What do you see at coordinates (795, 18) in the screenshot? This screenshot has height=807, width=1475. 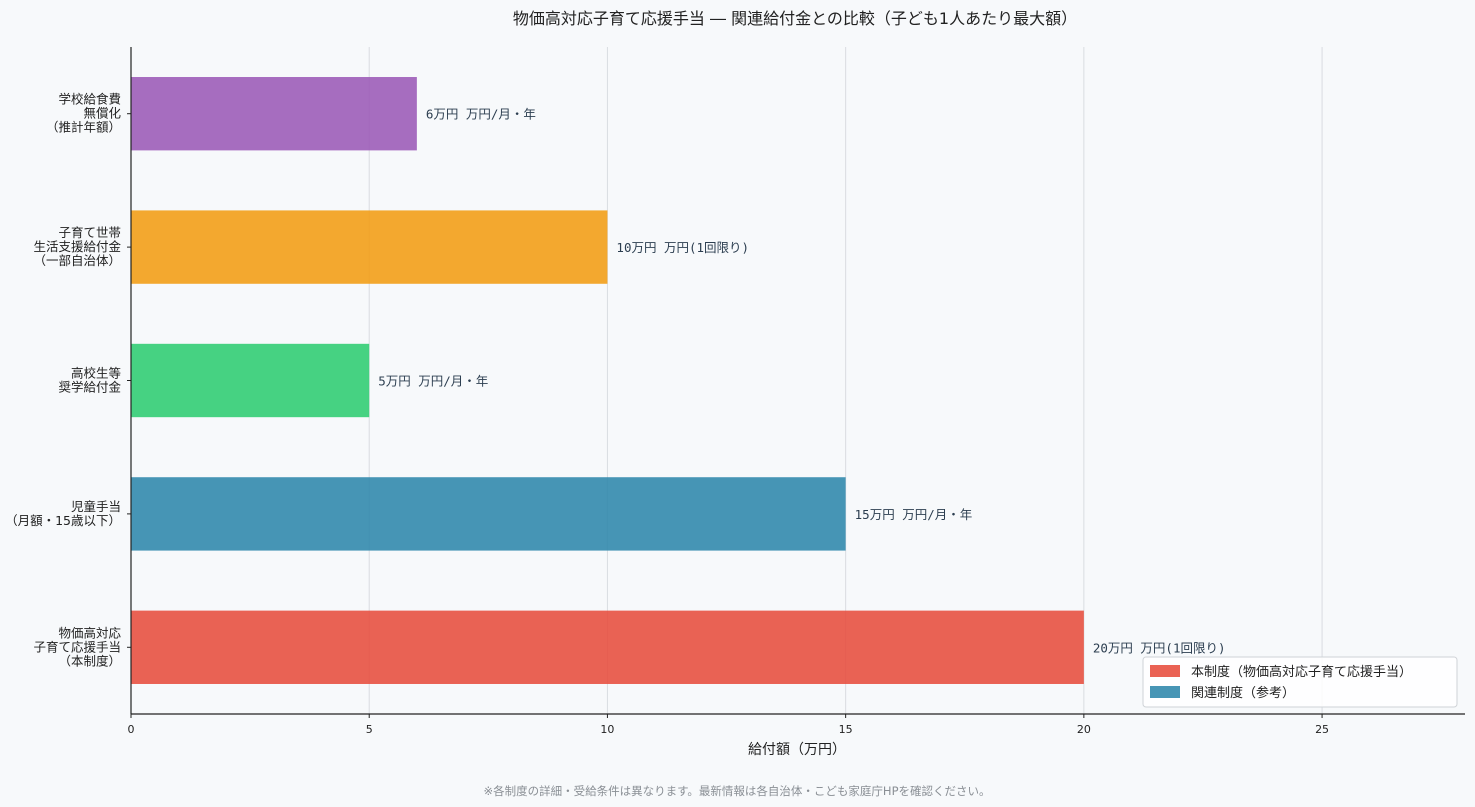 I see `chart-title: 物価高対応子育て応援手当 ― 関連給付金との比較（子ども1人あたり最大額）` at bounding box center [795, 18].